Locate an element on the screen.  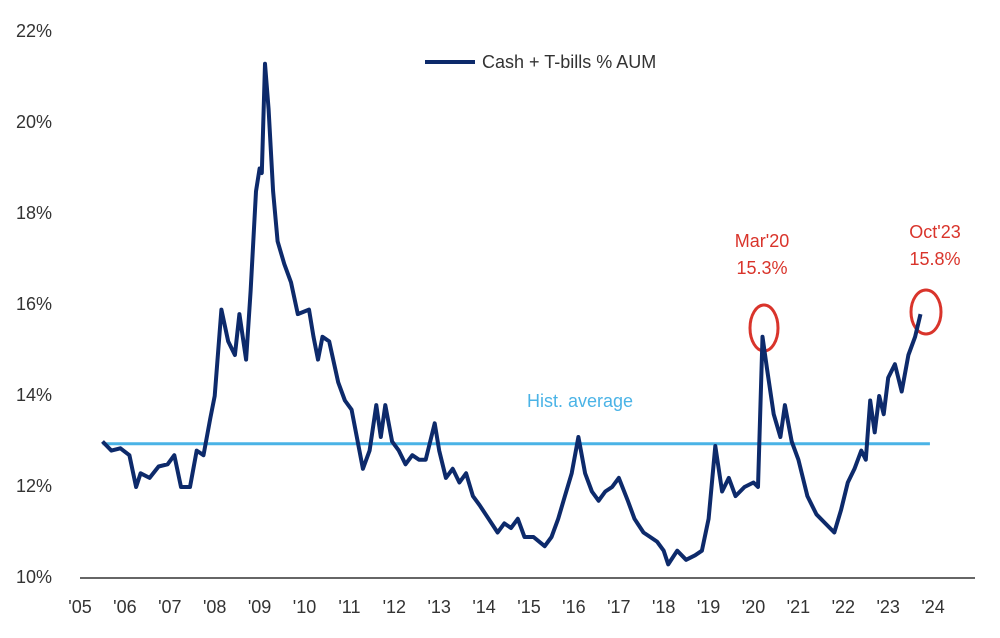
annotation-circle is located at coordinates (926, 312).